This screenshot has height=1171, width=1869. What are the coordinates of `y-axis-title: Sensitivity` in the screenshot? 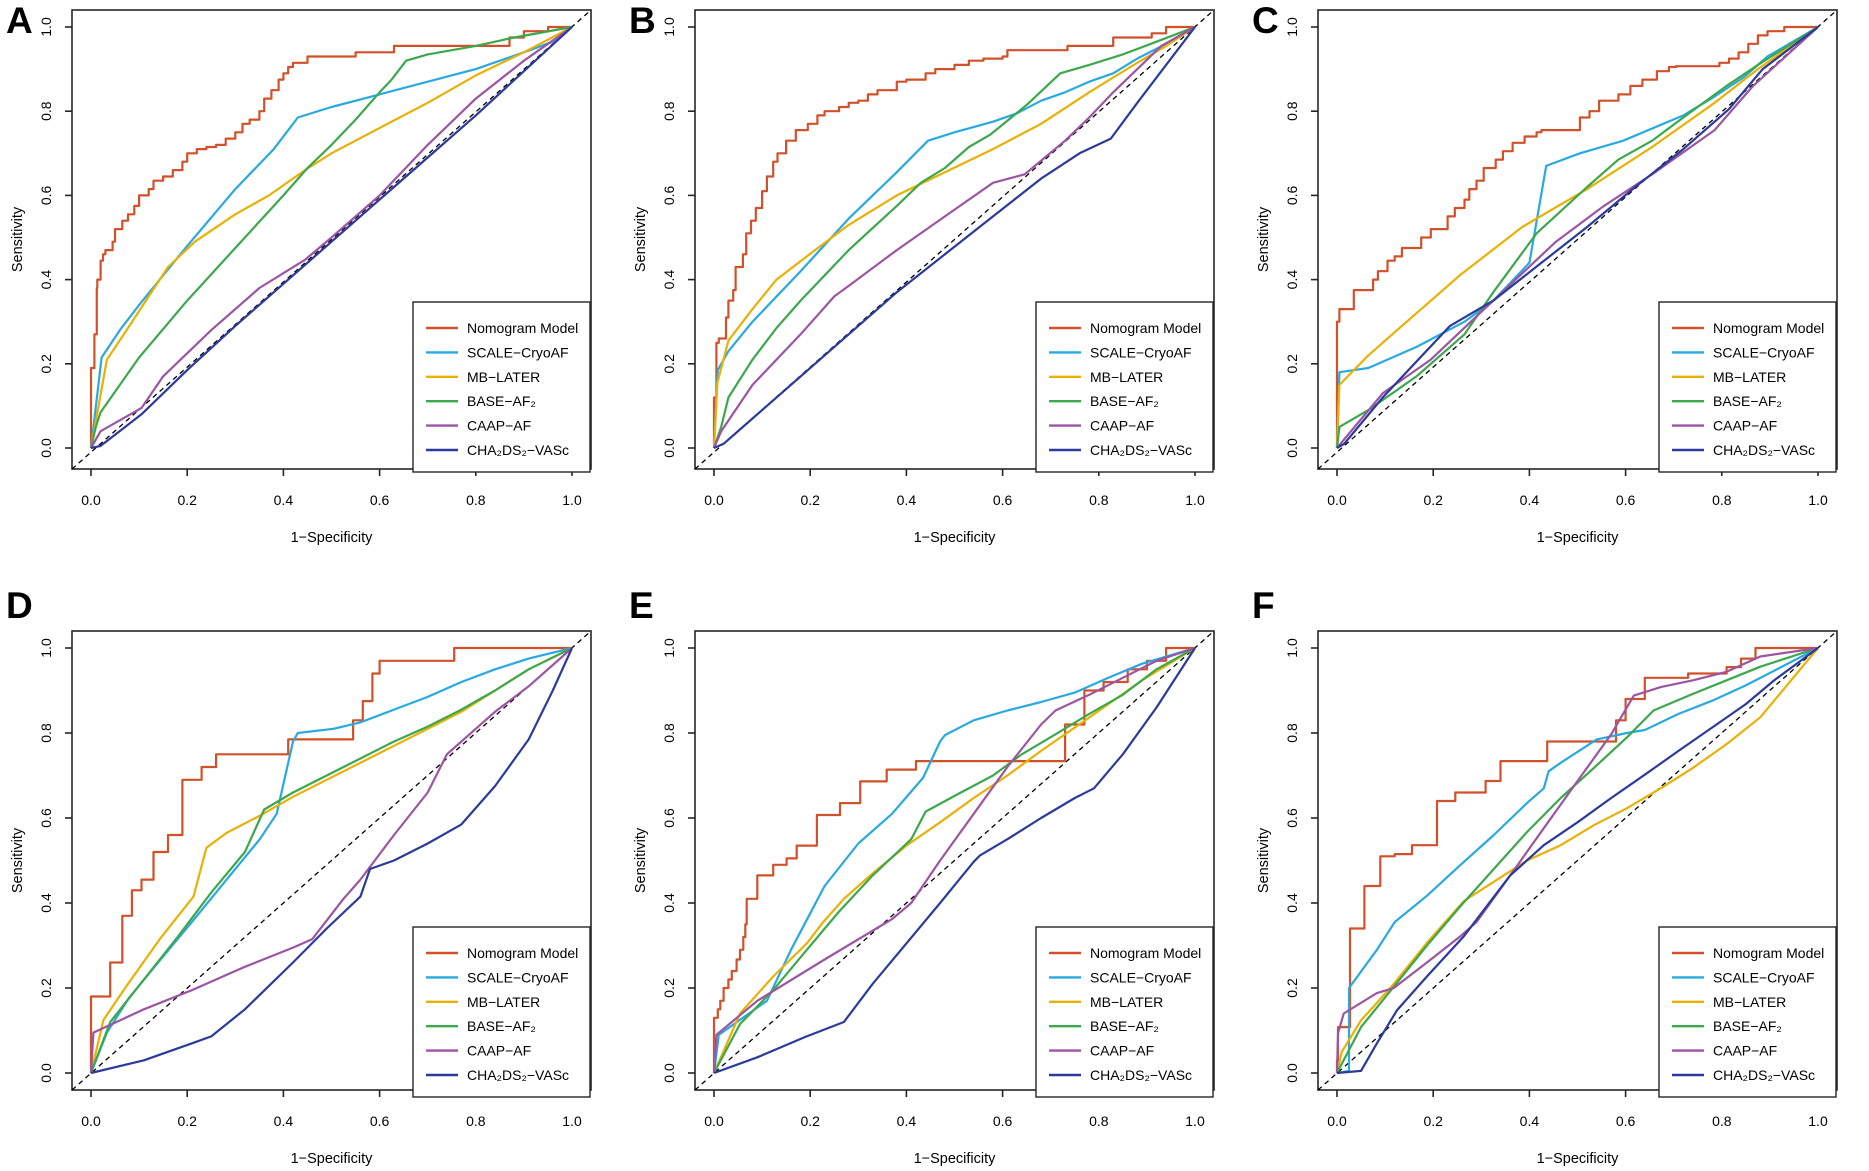 It's located at (18, 239).